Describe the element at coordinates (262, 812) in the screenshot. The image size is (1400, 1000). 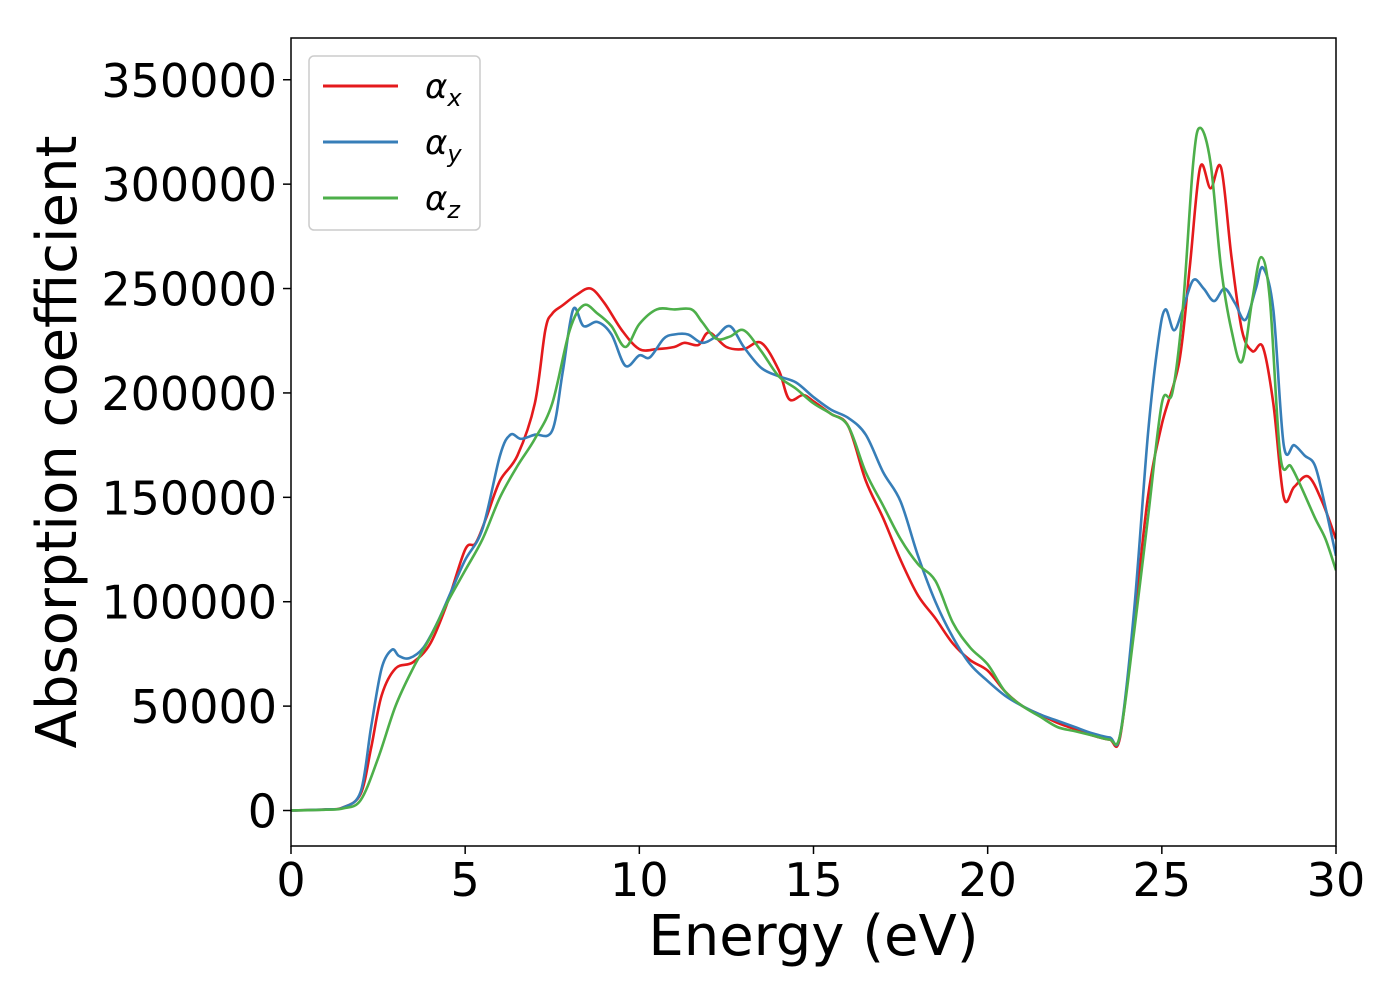
I see `y-tick-label: 0` at that location.